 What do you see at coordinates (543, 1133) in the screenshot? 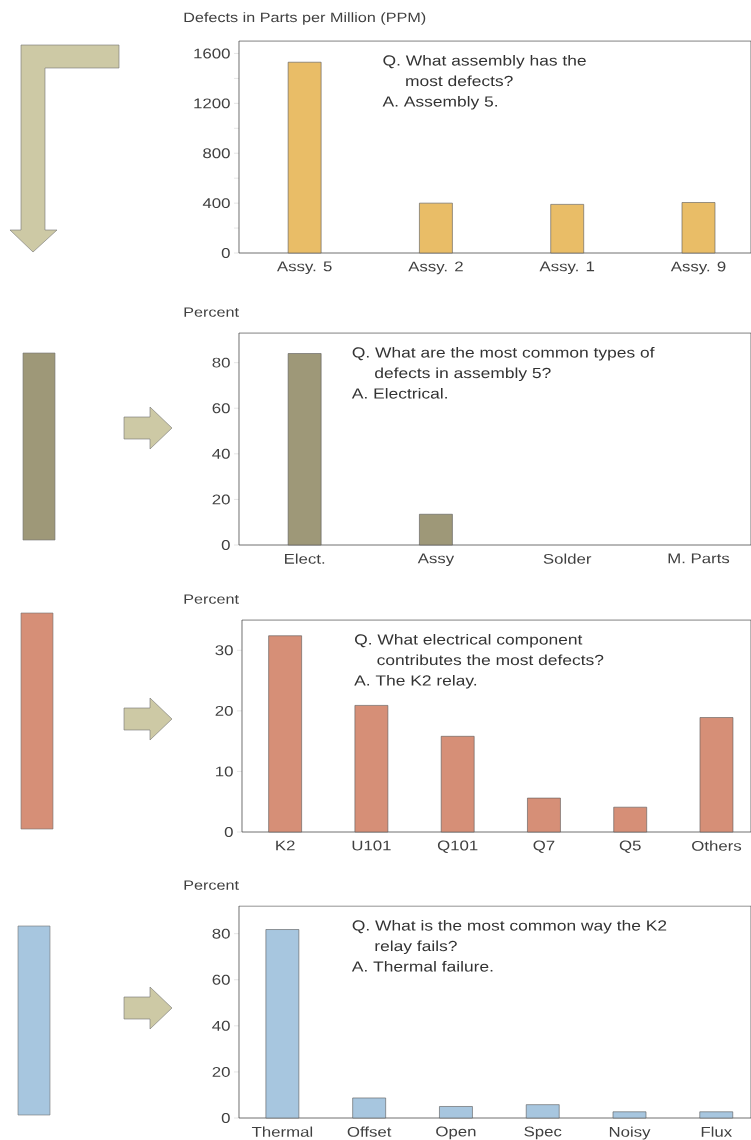
I see `x-tick-label: Spec` at bounding box center [543, 1133].